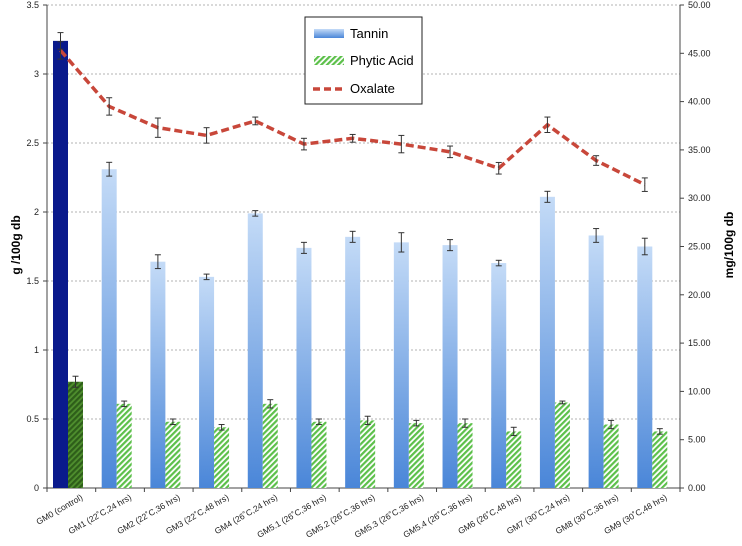  I want to click on y-tick-label-left: 0.5, so click(32, 419).